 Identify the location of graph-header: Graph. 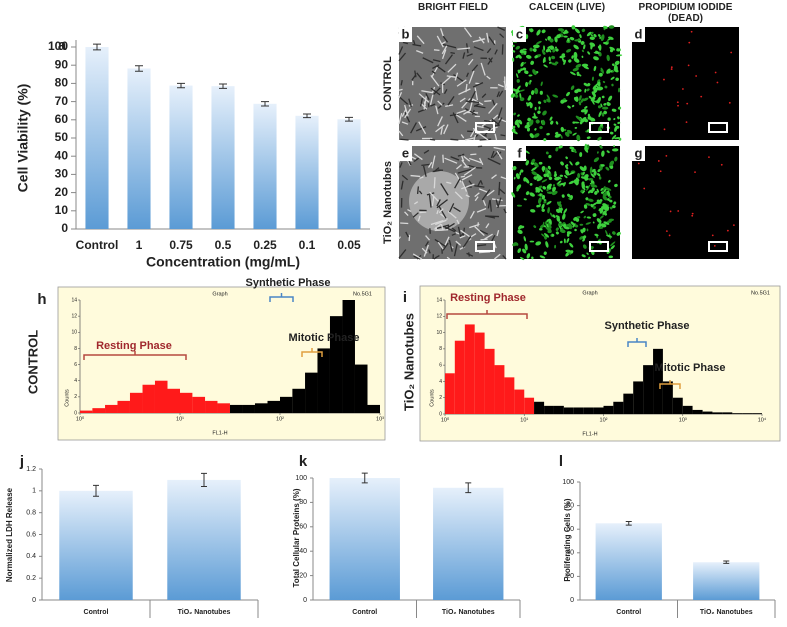
(219, 294).